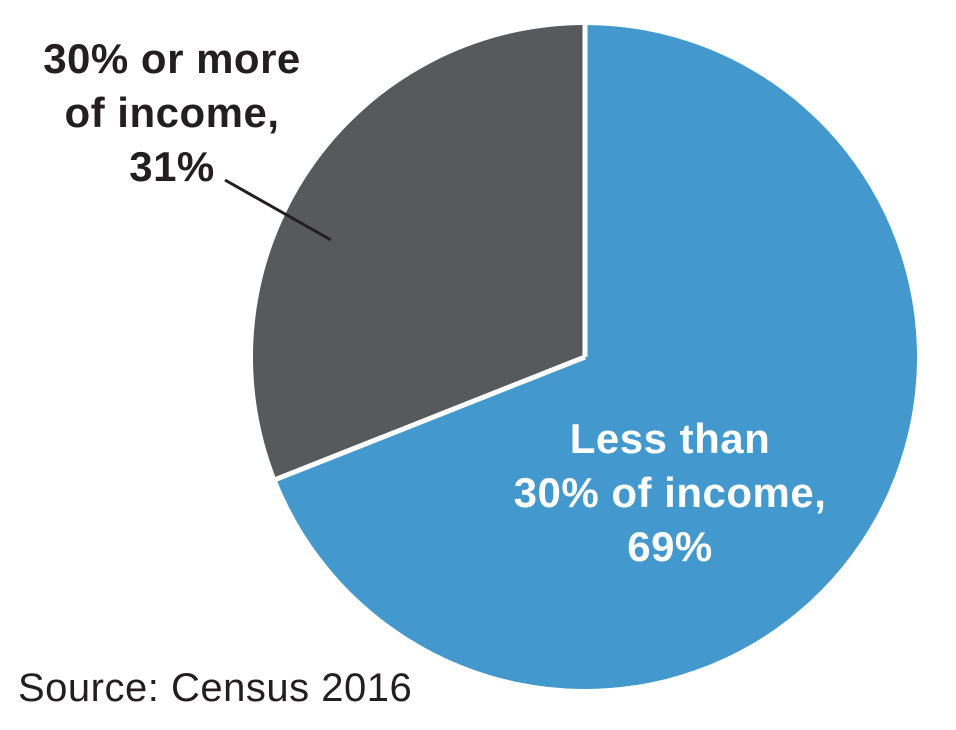 Image resolution: width=956 pixels, height=730 pixels. What do you see at coordinates (172, 112) in the screenshot?
I see `callout-label-gray-slice: 30% or more of income, 31%` at bounding box center [172, 112].